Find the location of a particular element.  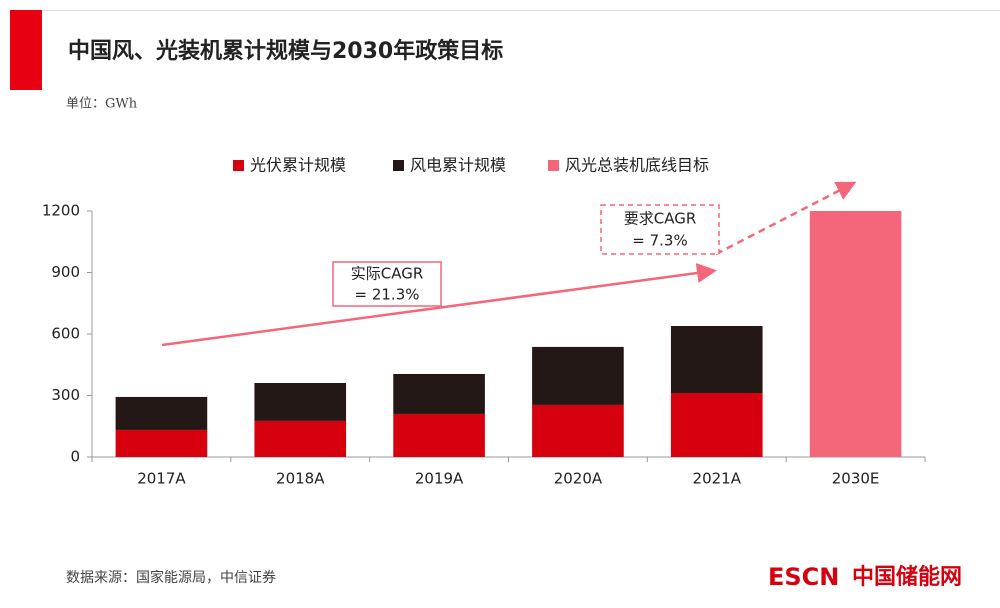

annotation: = 7.3% is located at coordinates (659, 241).